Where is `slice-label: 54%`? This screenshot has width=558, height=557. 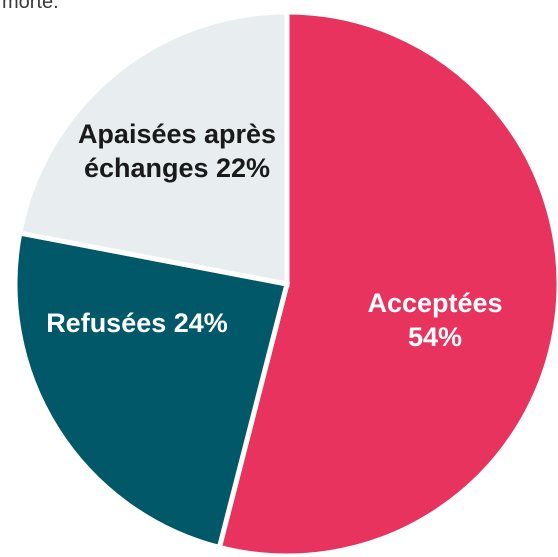 slice-label: 54% is located at coordinates (435, 337).